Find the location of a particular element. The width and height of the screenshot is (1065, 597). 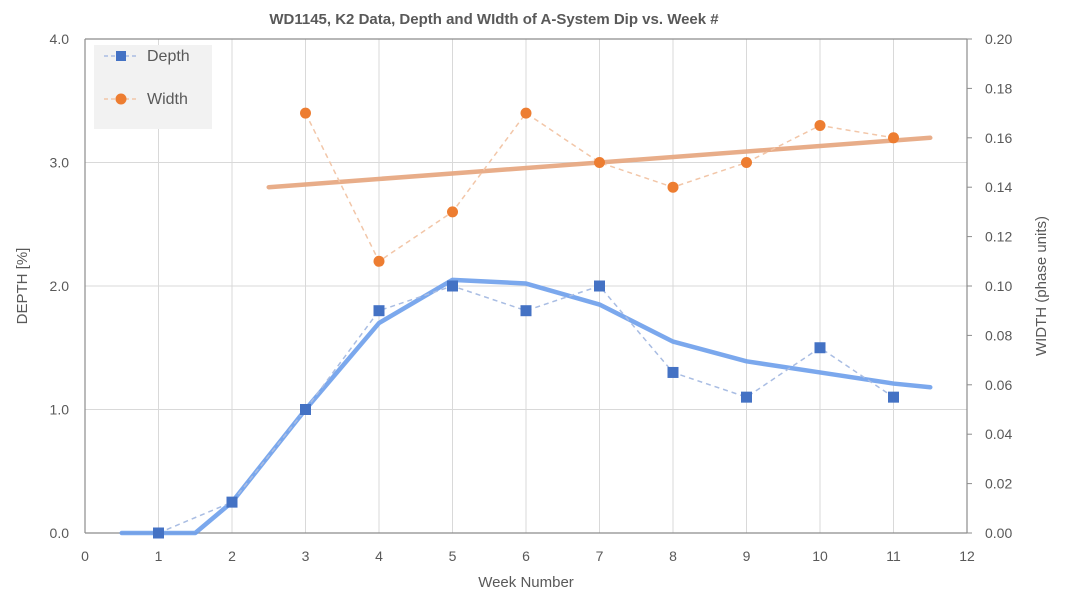

y2-tick-label: 0.12 is located at coordinates (998, 237).